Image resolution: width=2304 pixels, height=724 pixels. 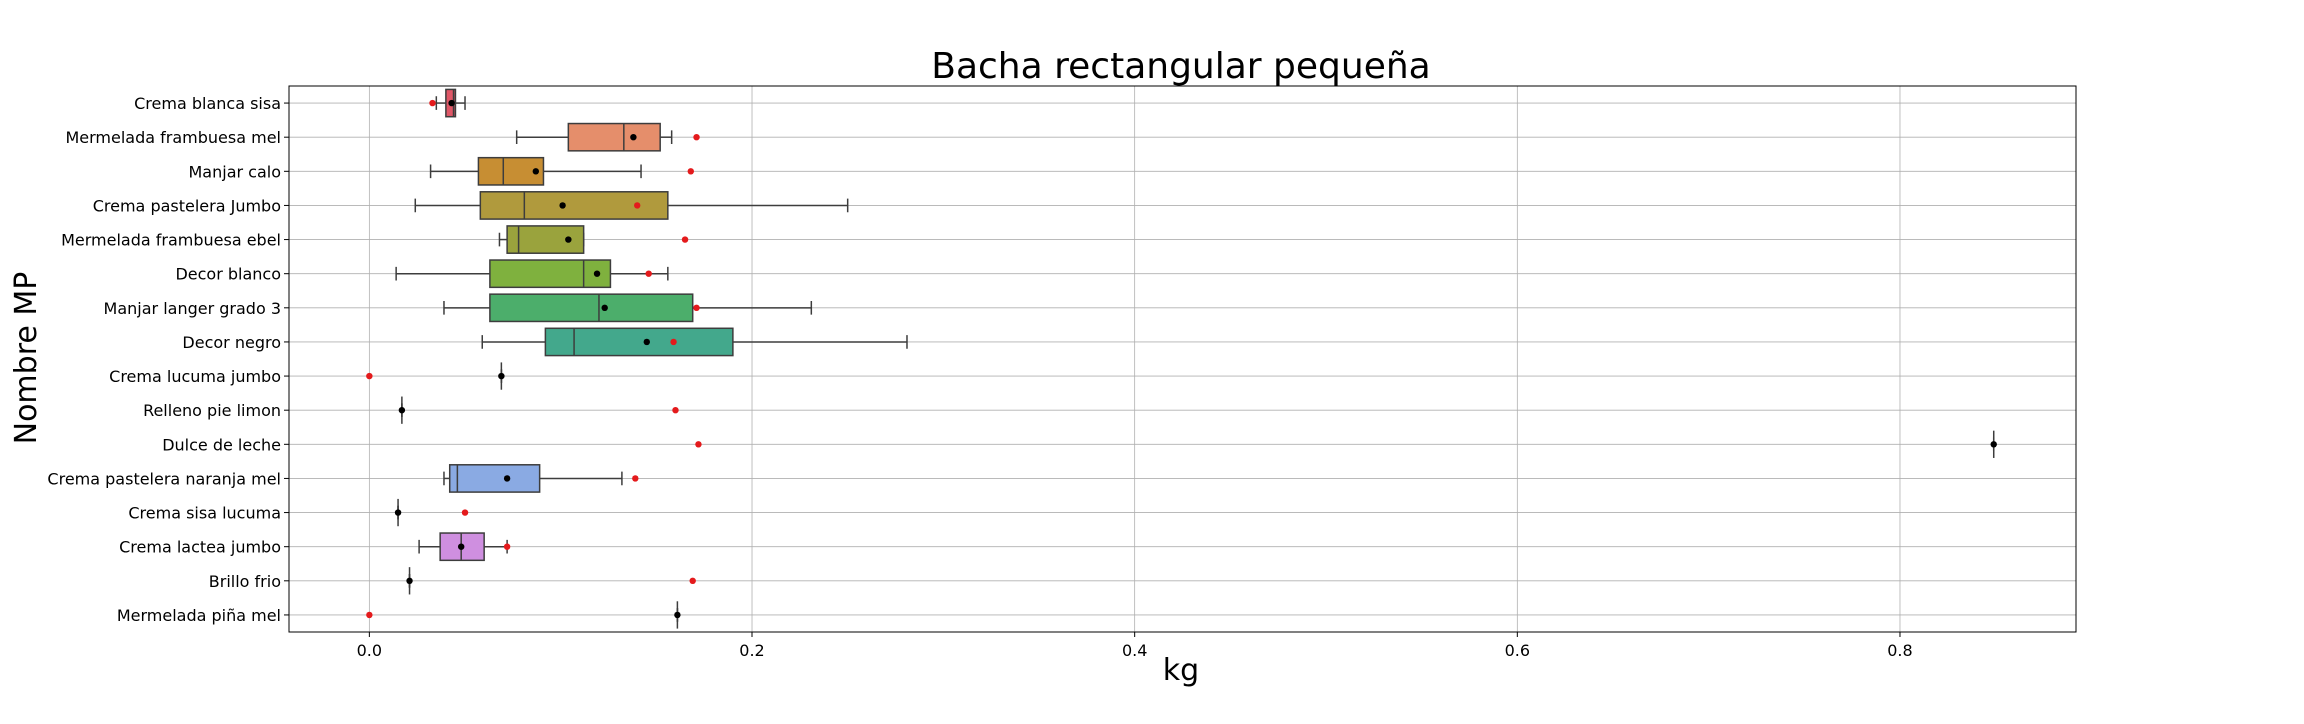 What do you see at coordinates (164, 478) in the screenshot?
I see `y-tick-label: Crema pastelera naranja mel` at bounding box center [164, 478].